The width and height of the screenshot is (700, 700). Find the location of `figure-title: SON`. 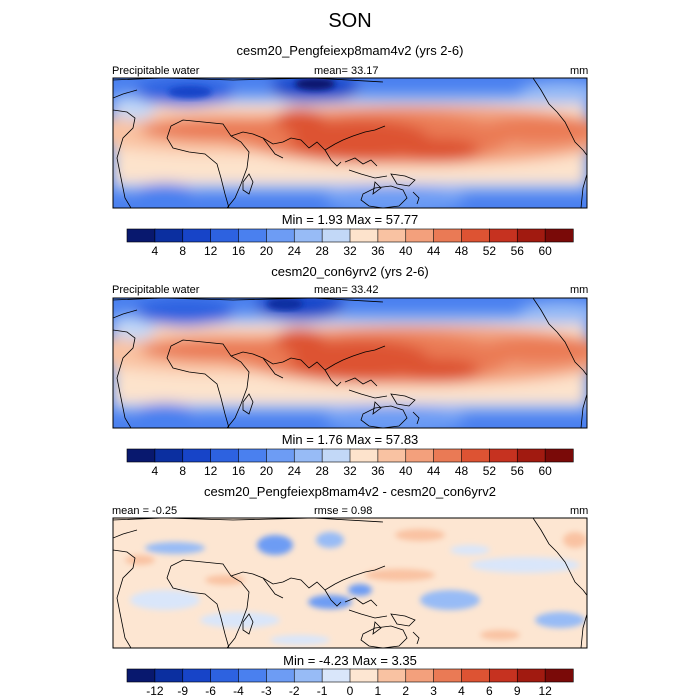

figure-title: SON is located at coordinates (350, 21).